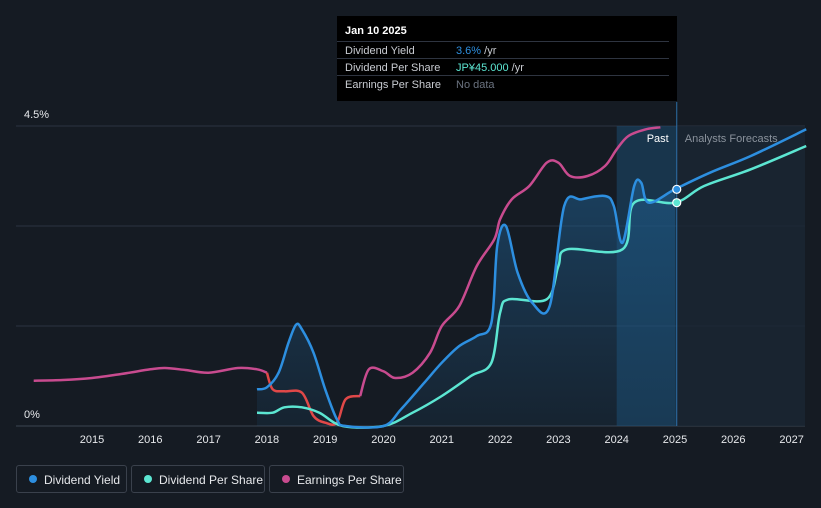 This screenshot has width=821, height=508. I want to click on forecast-label: Analysts Forecasts, so click(731, 139).